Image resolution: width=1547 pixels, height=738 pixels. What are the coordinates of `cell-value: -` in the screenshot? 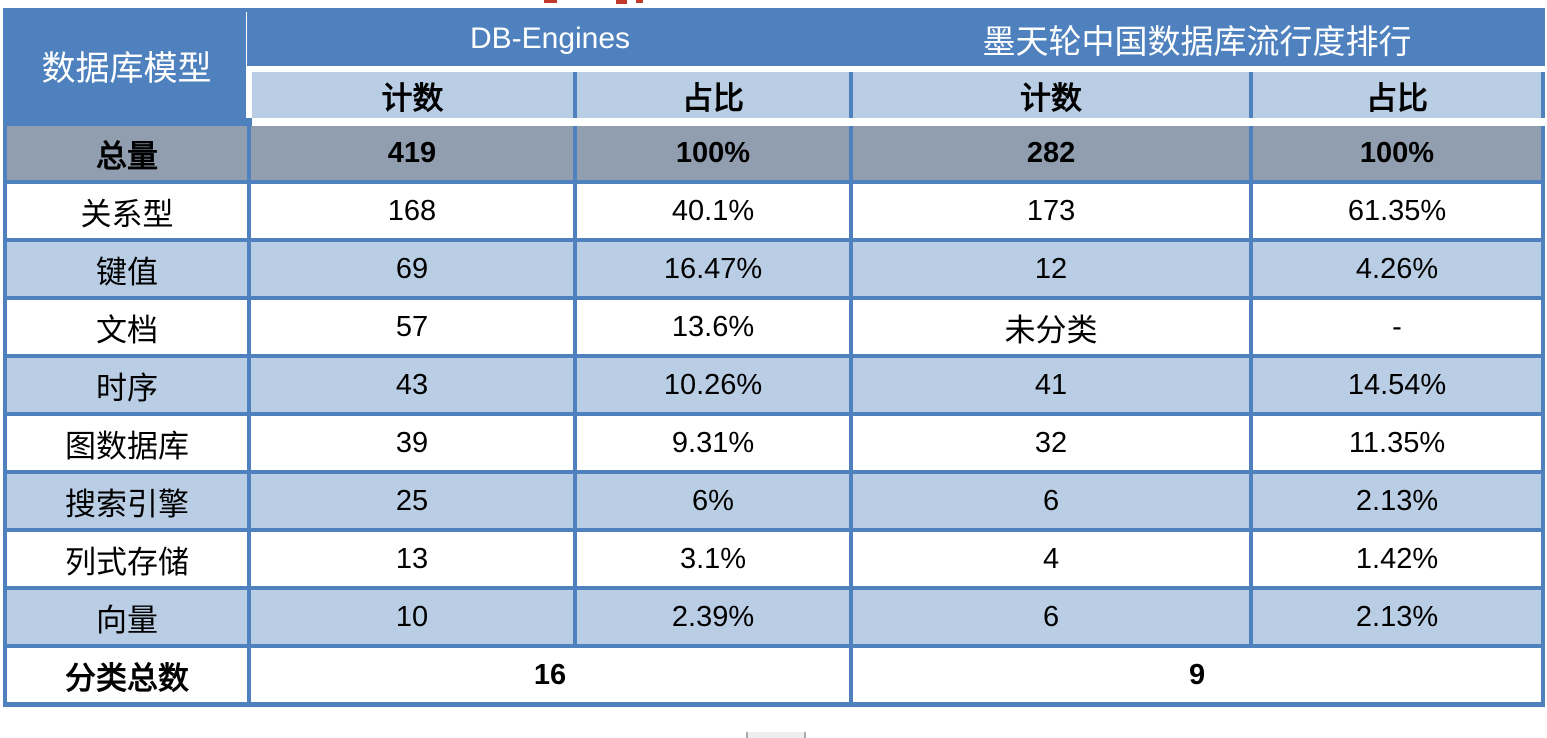 It's located at (1397, 327).